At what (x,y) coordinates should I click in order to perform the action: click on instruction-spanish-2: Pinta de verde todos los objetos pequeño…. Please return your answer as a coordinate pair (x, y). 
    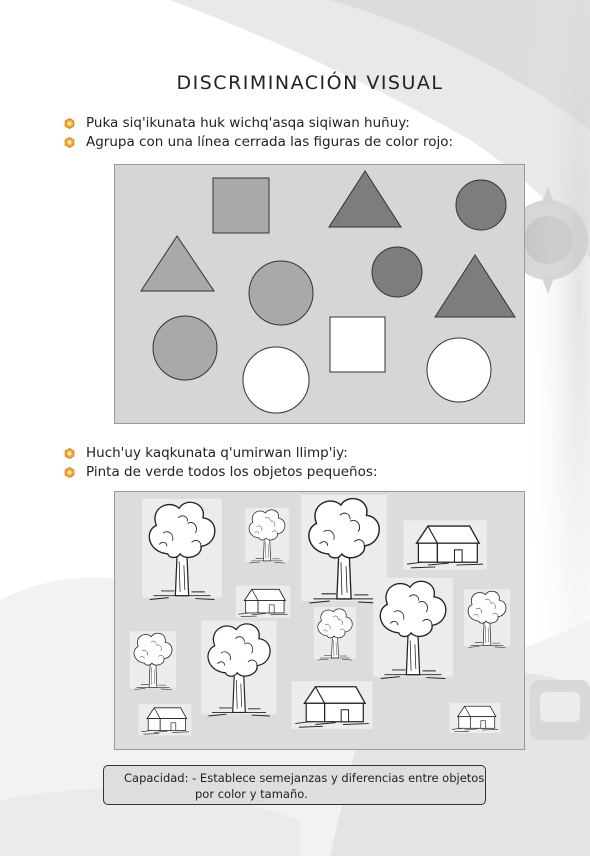
    Looking at the image, I should click on (220, 472).